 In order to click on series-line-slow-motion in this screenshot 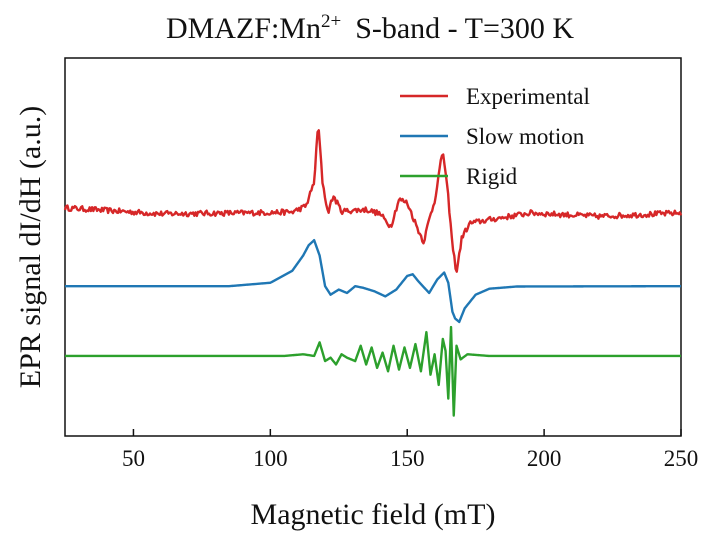, I will do `click(373, 281)`.